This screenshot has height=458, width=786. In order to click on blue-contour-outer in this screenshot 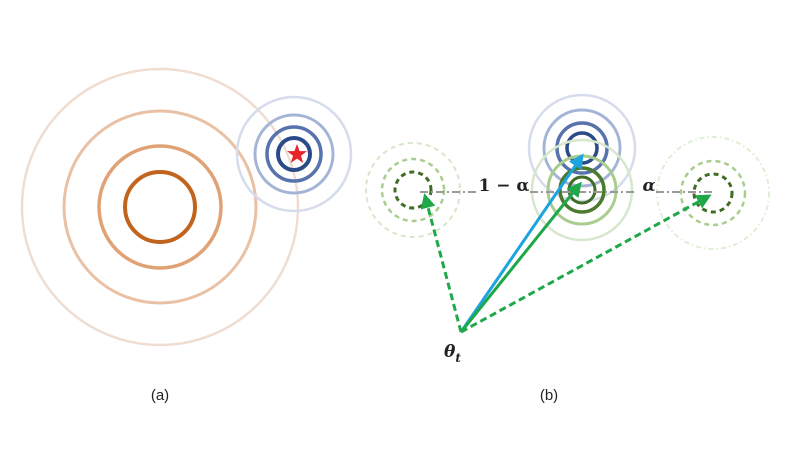, I will do `click(294, 154)`.